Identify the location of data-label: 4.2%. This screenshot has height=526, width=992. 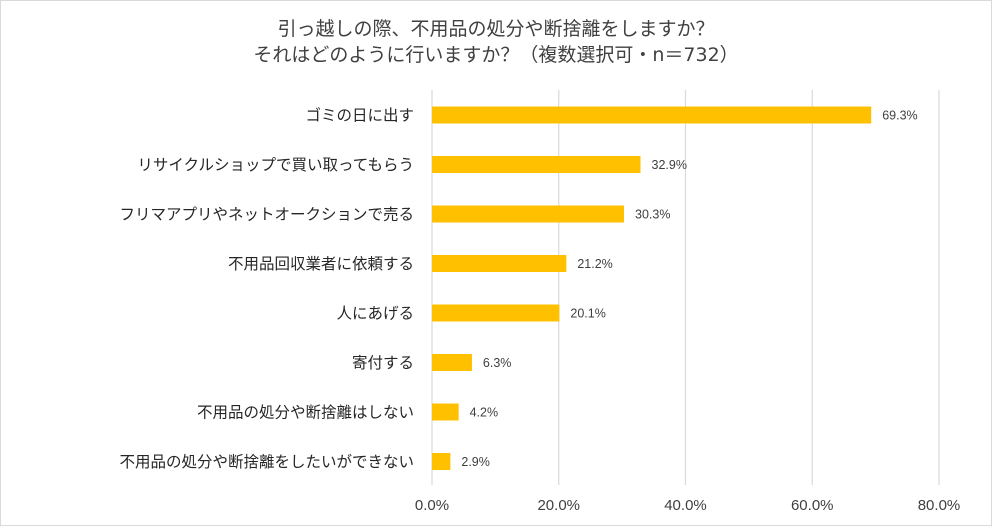
(484, 413).